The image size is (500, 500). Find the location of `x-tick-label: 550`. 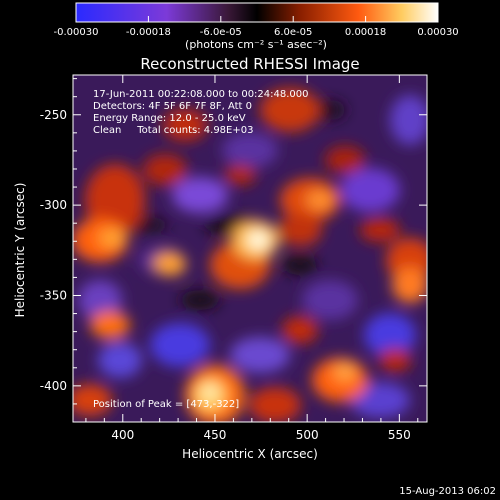

x-tick-label: 550 is located at coordinates (399, 435).